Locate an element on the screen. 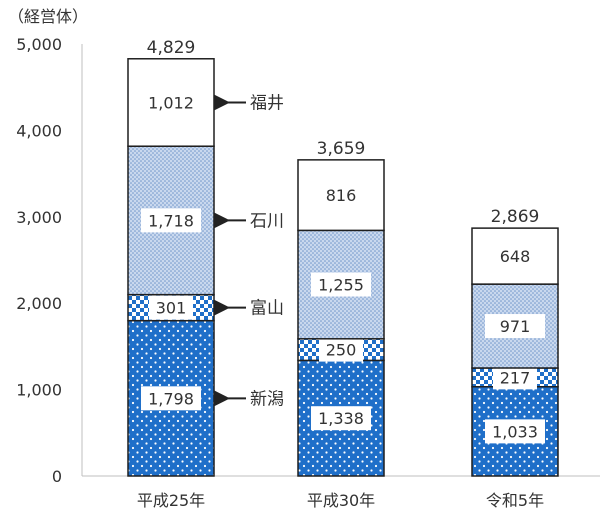 This screenshot has height=523, width=609. total-label: 2,869 is located at coordinates (515, 217).